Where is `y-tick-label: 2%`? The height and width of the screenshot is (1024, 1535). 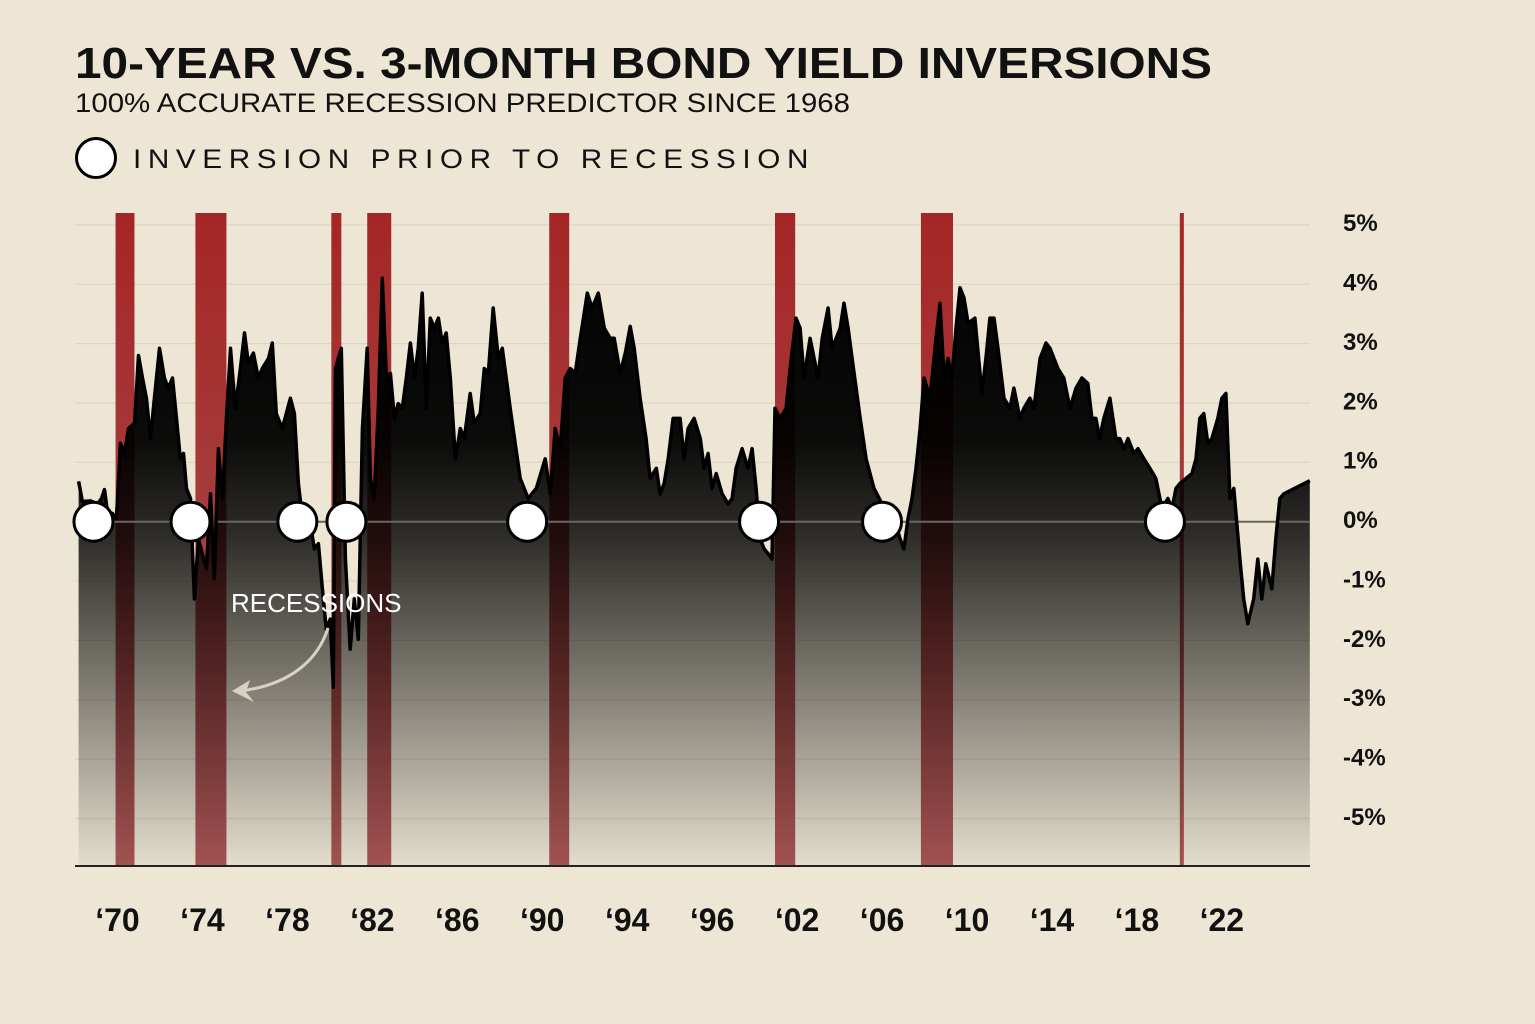 y-tick-label: 2% is located at coordinates (1360, 401).